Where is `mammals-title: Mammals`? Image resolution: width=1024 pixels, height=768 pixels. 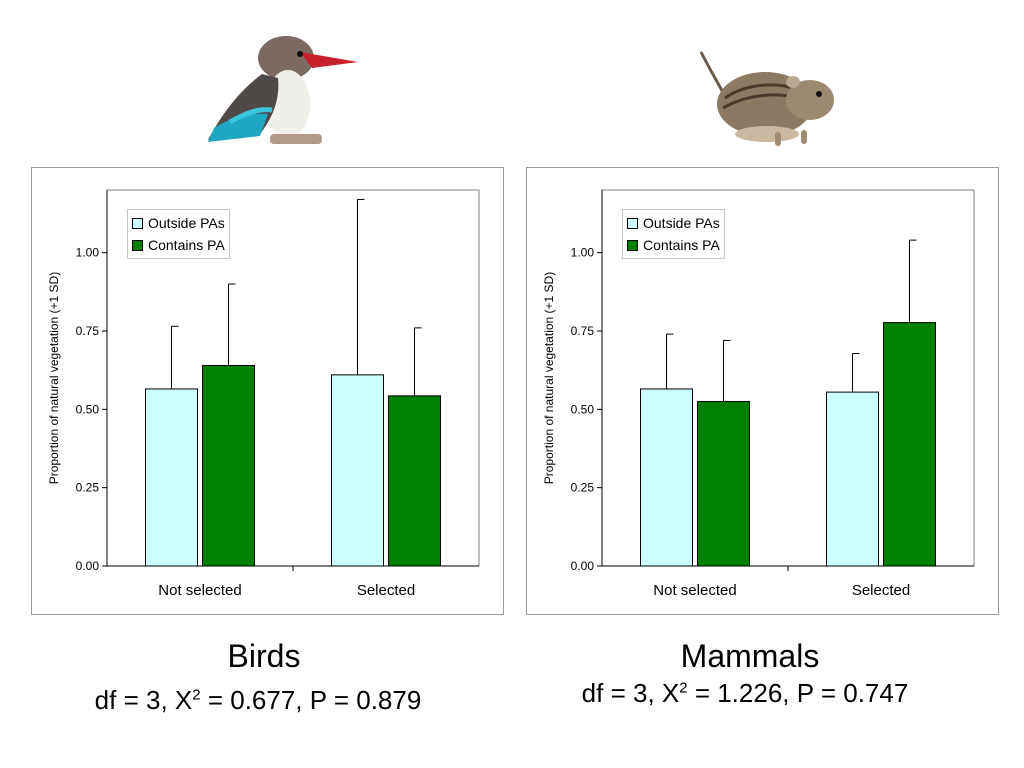
mammals-title: Mammals is located at coordinates (750, 656).